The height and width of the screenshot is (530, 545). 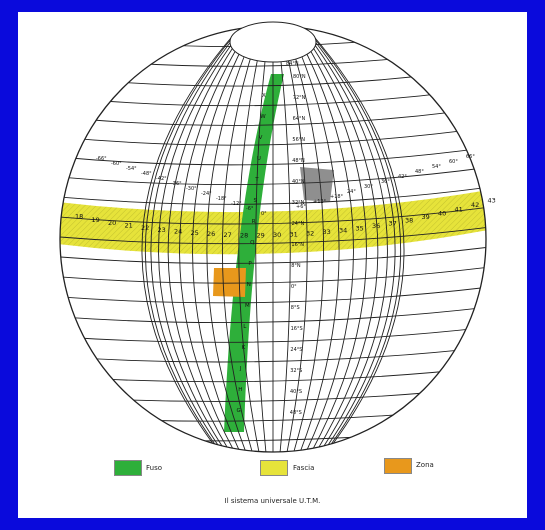 What do you see at coordinates (146, 174) in the screenshot?
I see `longitude-label-left: -48°` at bounding box center [146, 174].